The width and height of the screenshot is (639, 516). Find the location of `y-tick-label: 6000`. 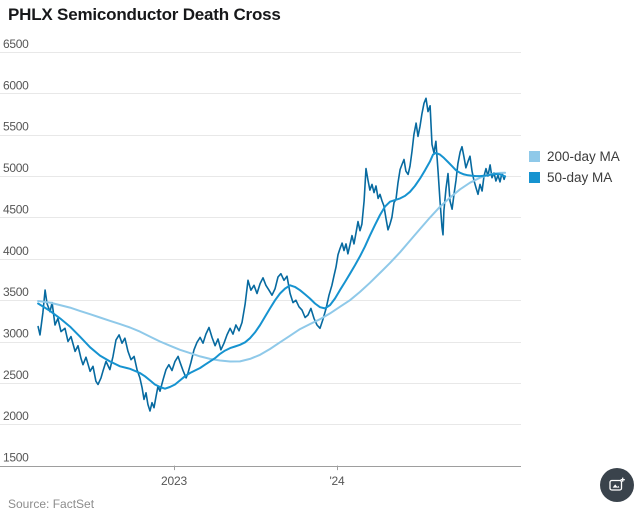

y-tick-label: 6000 is located at coordinates (16, 85).